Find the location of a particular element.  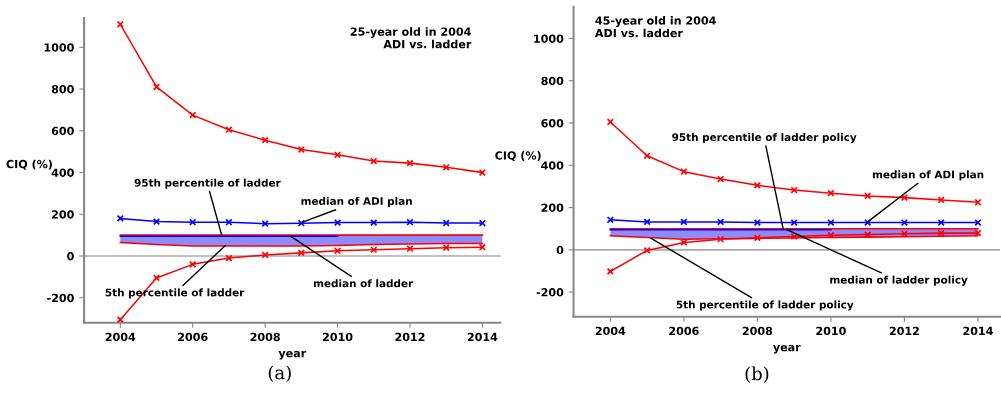

annotation: 95th percentile of ladder policy is located at coordinates (764, 138).